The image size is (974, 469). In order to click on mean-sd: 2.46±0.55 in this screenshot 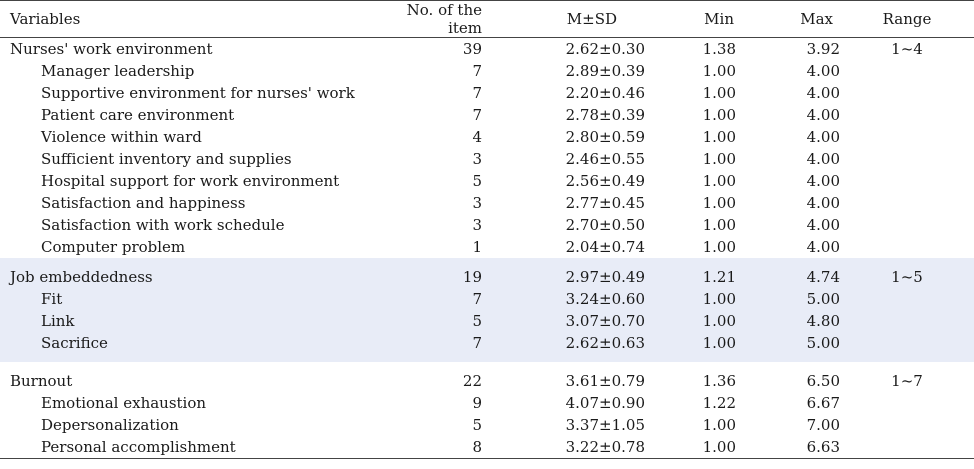, I will do `click(605, 159)`.